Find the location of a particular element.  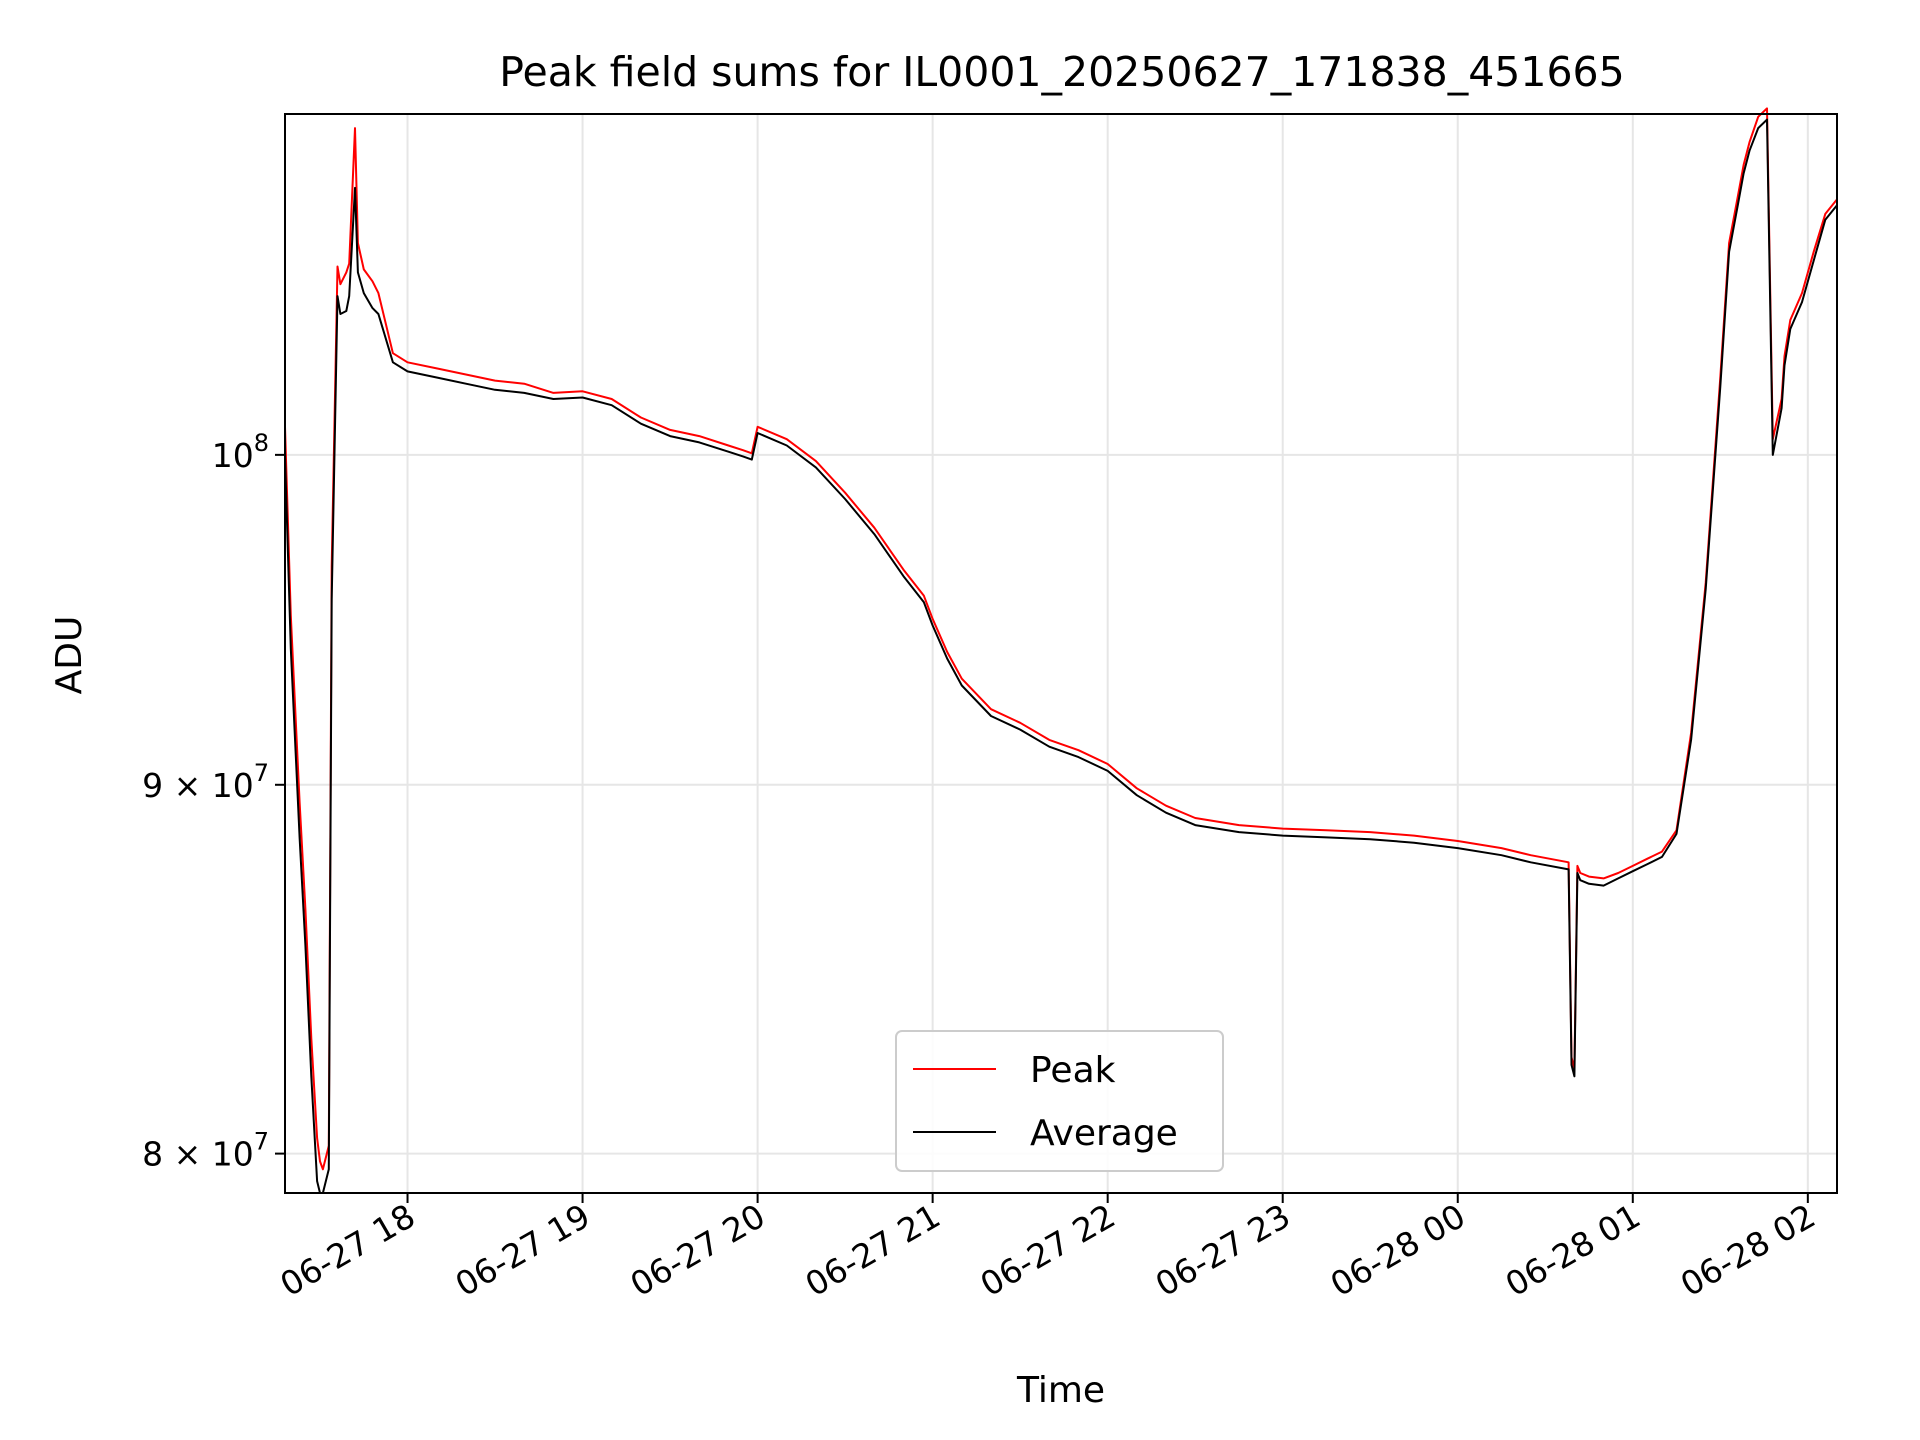

y-axis-label: ADU is located at coordinates (69, 655).